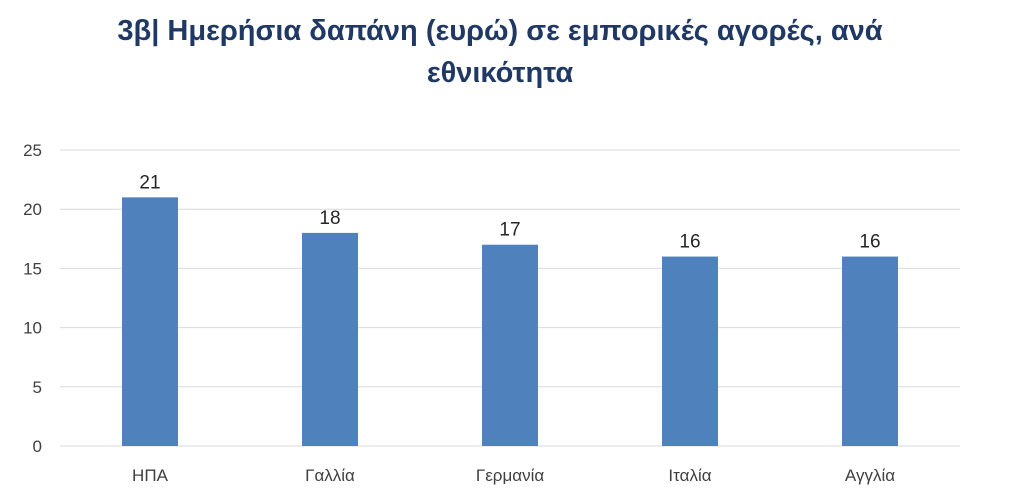  Describe the element at coordinates (32, 150) in the screenshot. I see `y-tick-label: 25` at that location.